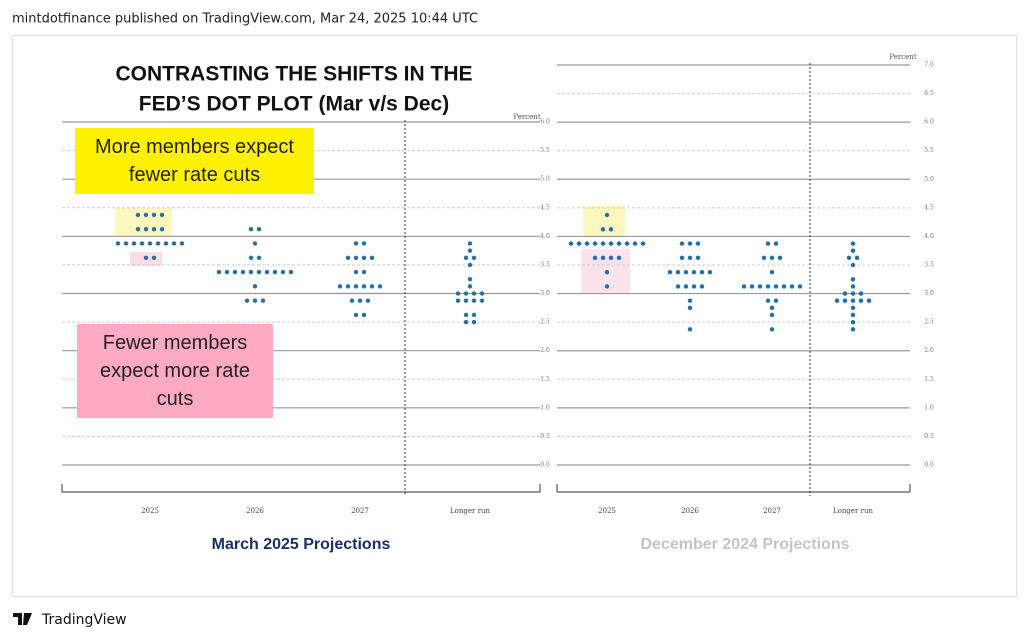  I want to click on highlight, so click(604, 221).